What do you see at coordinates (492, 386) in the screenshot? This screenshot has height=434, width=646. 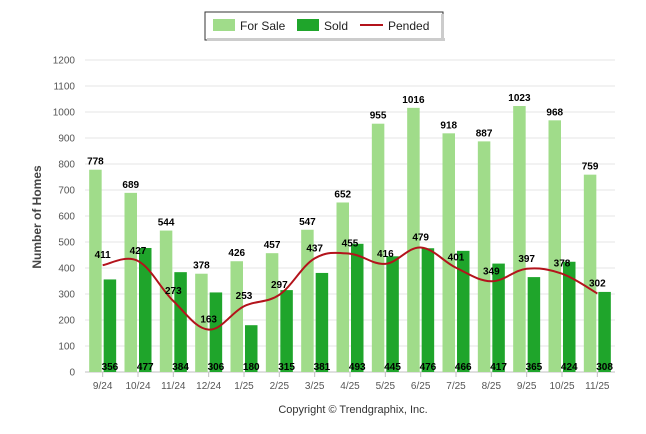 I see `x-tick-label: 8/25` at bounding box center [492, 386].